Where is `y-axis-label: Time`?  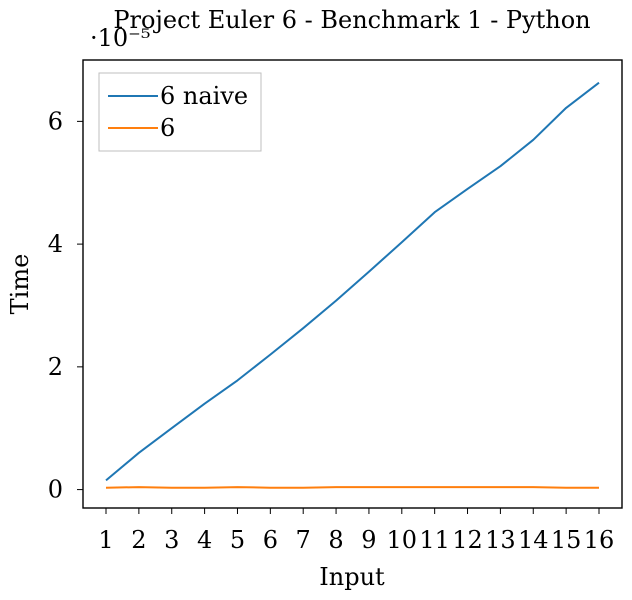
y-axis-label: Time is located at coordinates (20, 284).